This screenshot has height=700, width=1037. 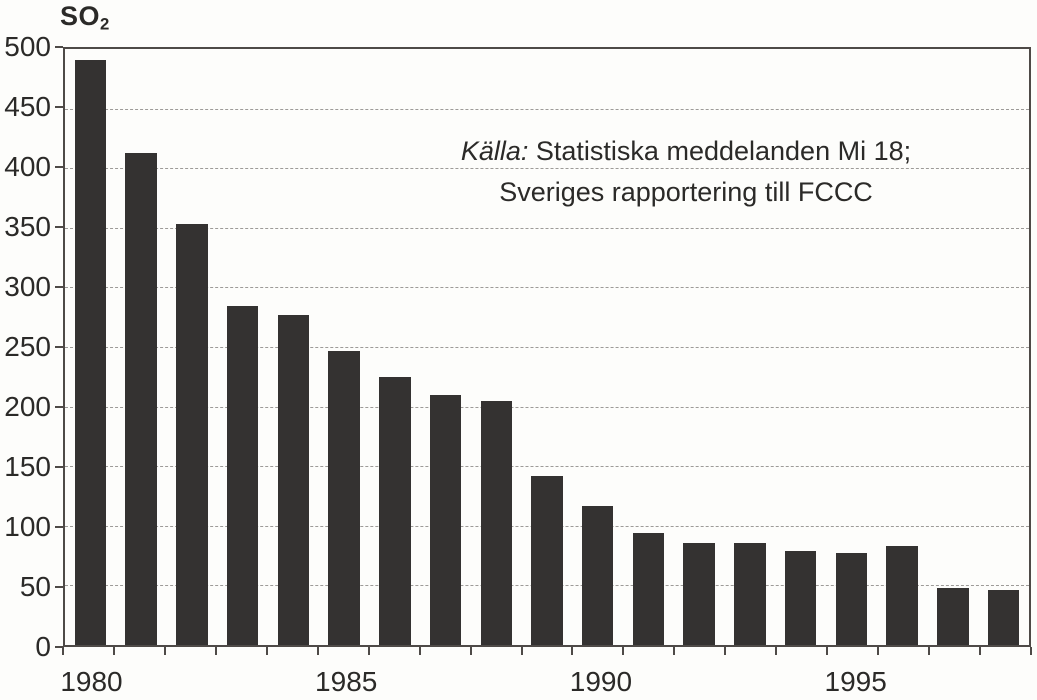 What do you see at coordinates (192, 434) in the screenshot?
I see `bar-1982` at bounding box center [192, 434].